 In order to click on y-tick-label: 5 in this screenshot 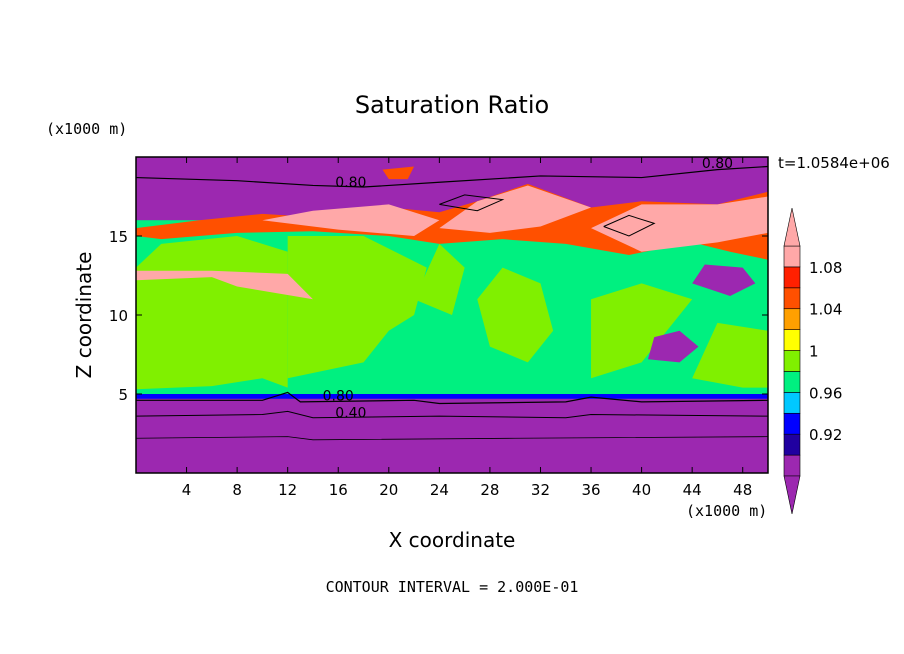, I will do `click(123, 395)`.